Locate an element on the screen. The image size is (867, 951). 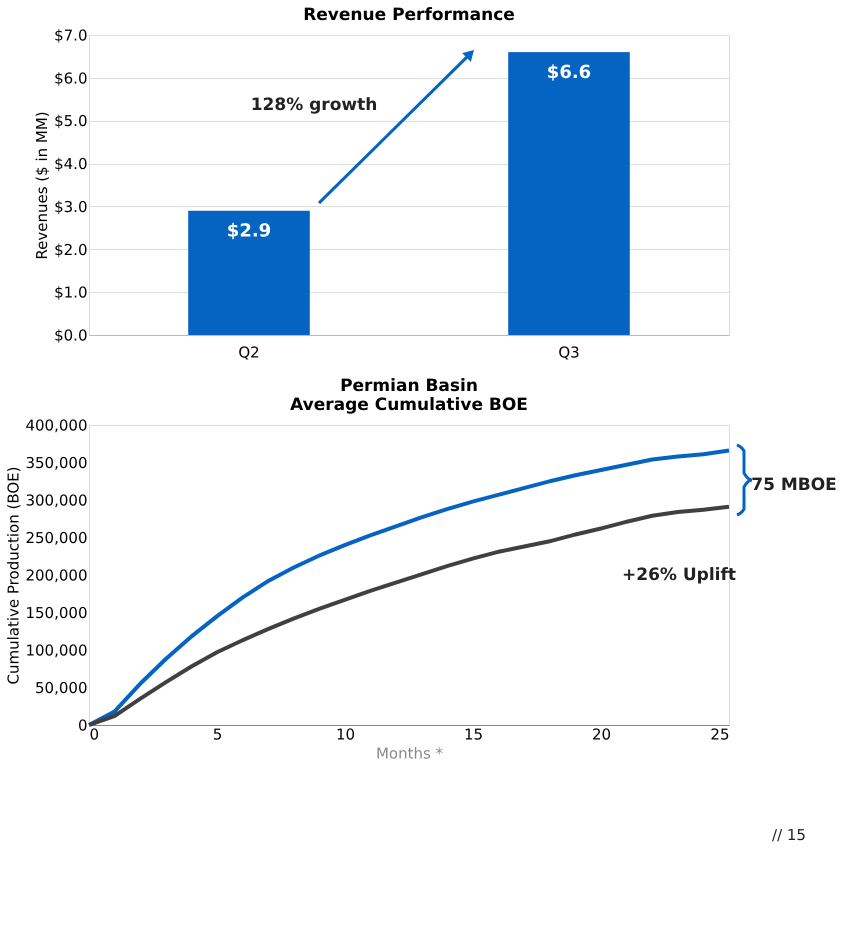
y-tick-label: 300,000 is located at coordinates (56, 501).